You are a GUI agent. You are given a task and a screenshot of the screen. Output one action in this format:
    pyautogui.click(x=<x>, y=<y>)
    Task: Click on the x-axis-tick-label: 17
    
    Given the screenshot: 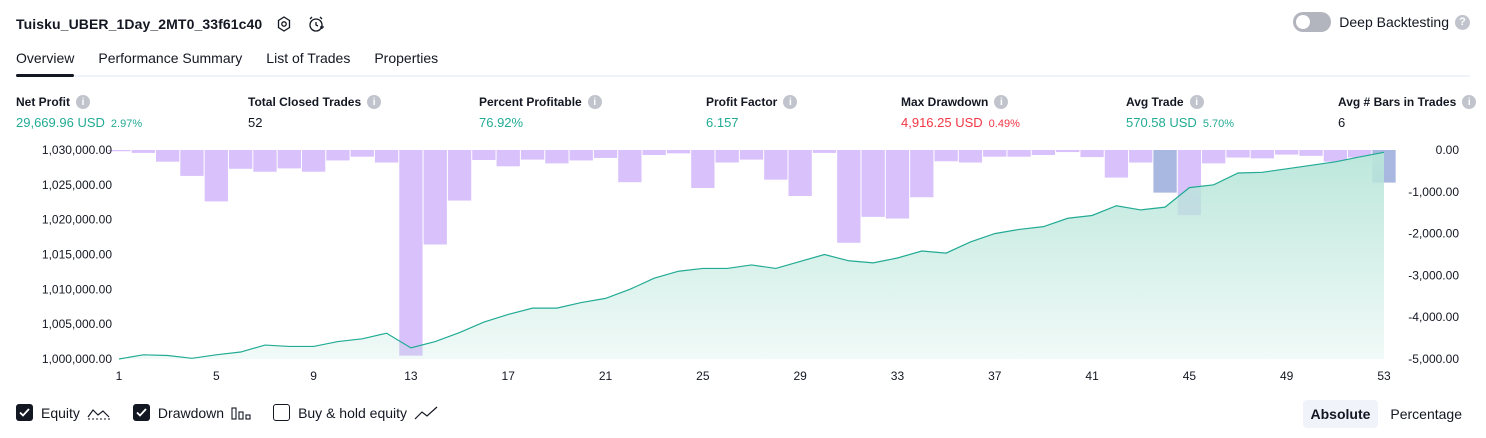 What is the action you would take?
    pyautogui.click(x=509, y=374)
    